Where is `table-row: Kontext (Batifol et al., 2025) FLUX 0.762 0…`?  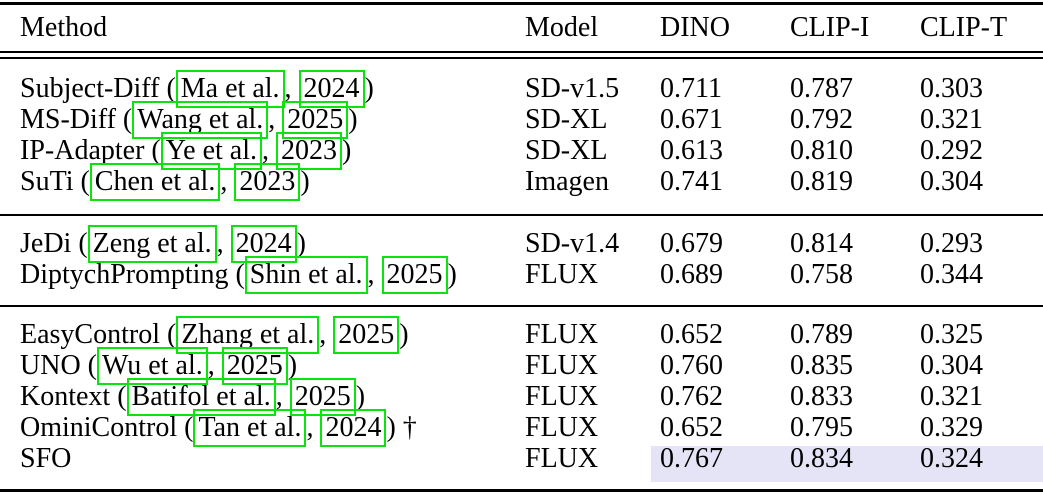 table-row: Kontext (Batifol et al., 2025) FLUX 0.762 0… is located at coordinates (521, 397).